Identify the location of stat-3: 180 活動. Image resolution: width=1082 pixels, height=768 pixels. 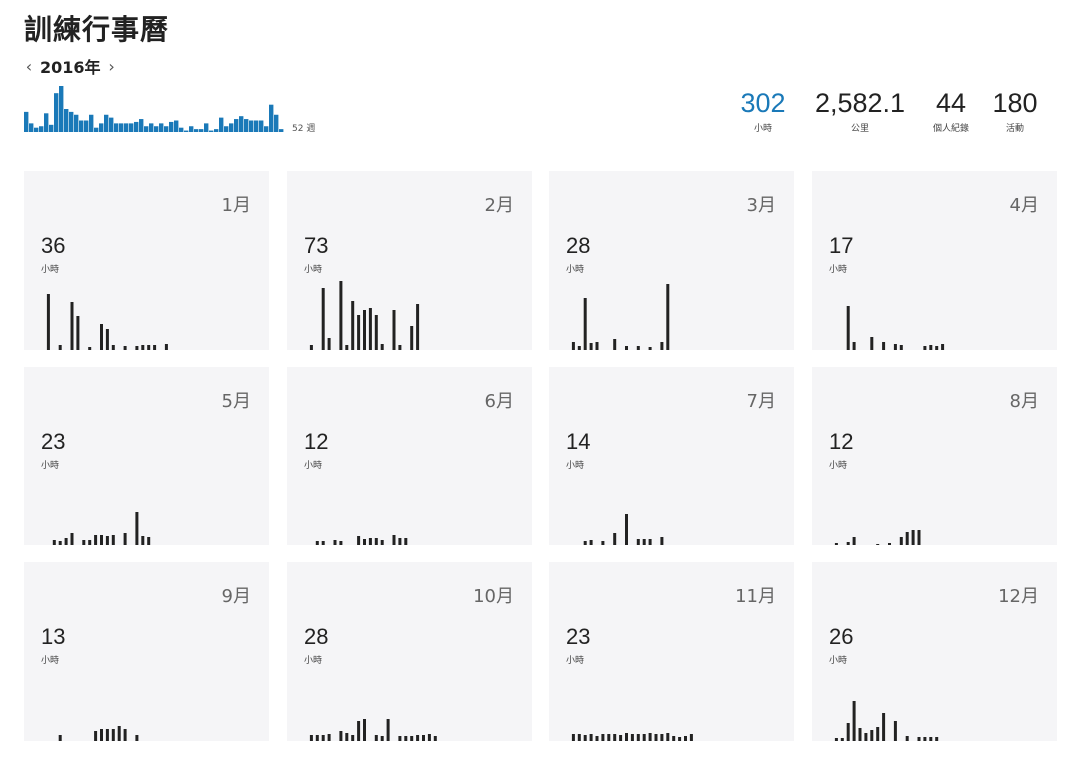
(1015, 110).